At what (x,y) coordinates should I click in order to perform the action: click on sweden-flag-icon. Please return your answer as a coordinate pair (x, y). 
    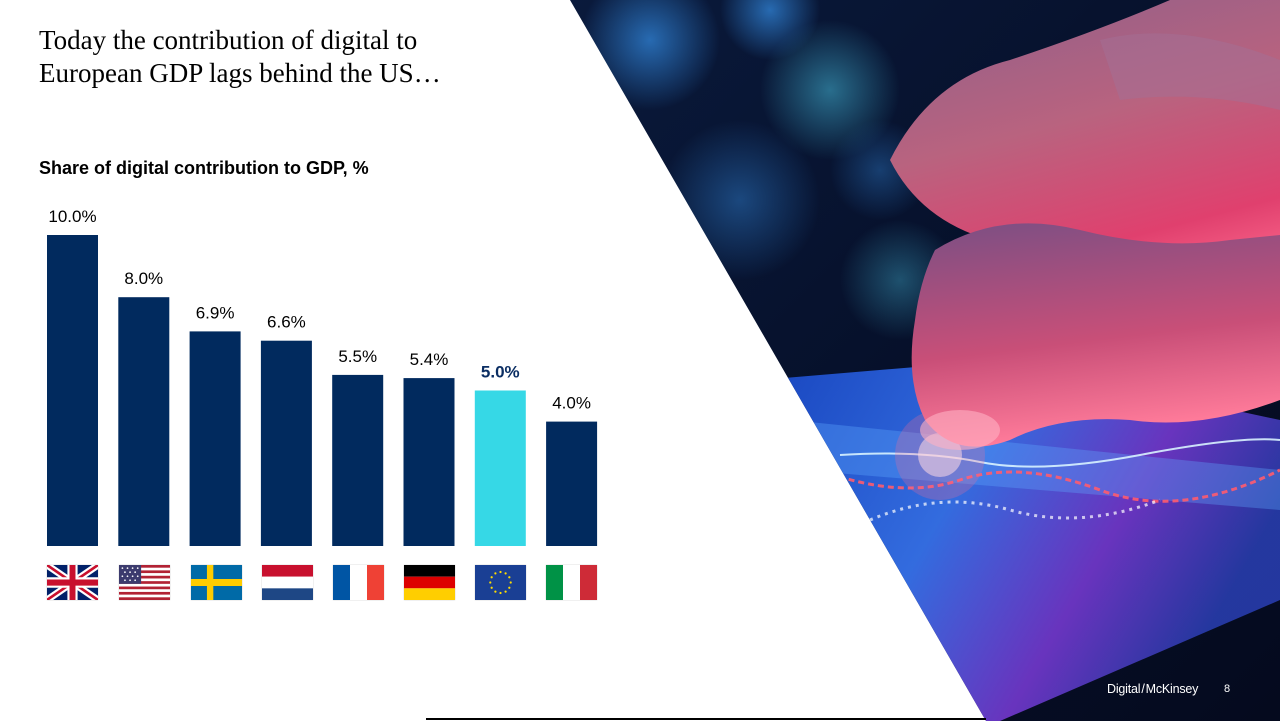
    Looking at the image, I should click on (216, 582).